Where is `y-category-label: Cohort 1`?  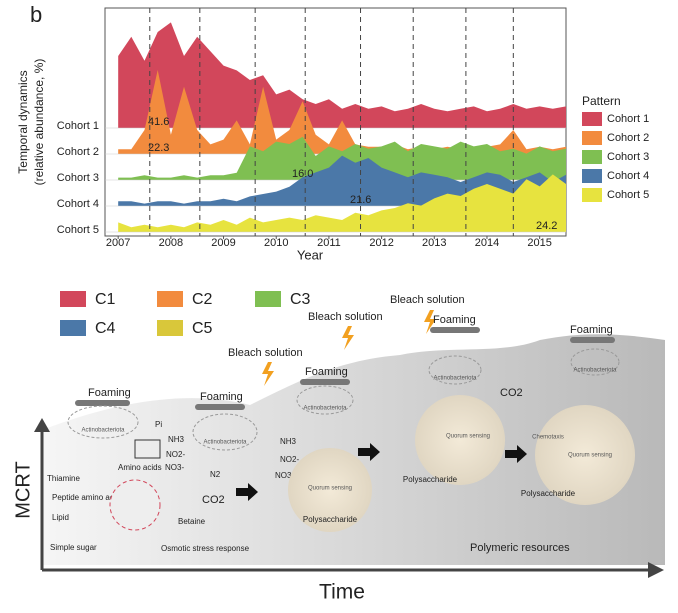
y-category-label: Cohort 1 is located at coordinates (78, 126).